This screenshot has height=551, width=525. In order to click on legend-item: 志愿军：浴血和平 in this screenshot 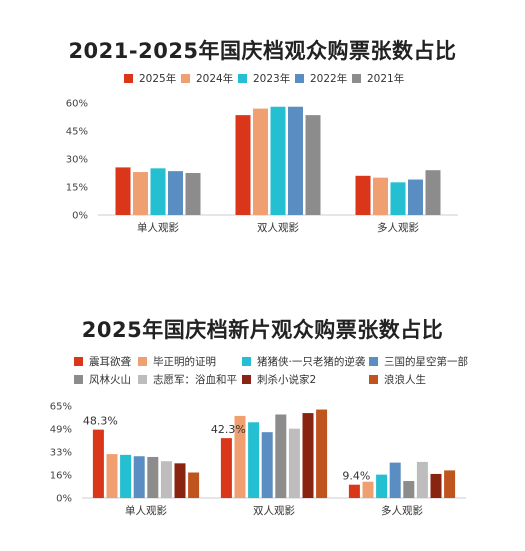, I will do `click(187, 379)`.